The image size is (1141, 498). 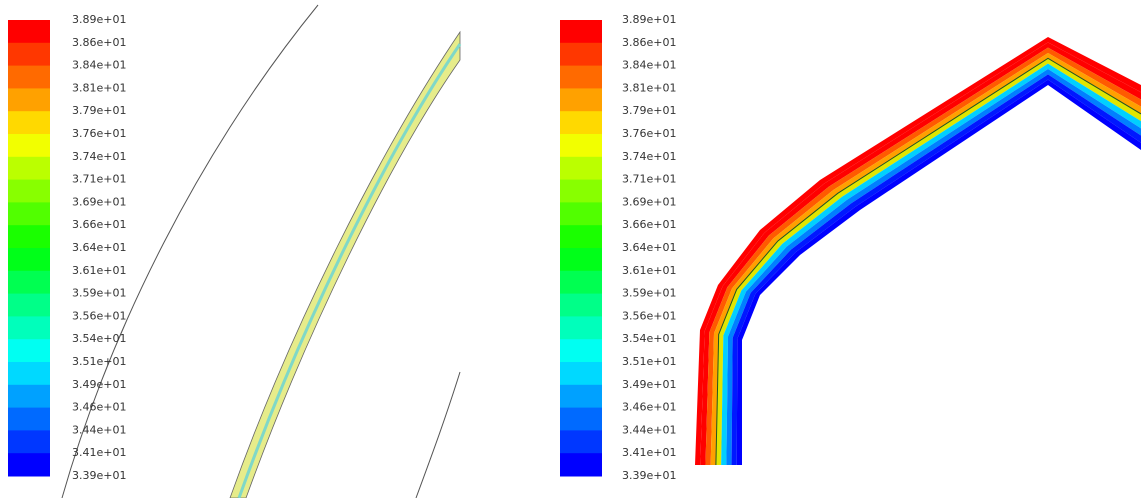 I want to click on boundary-line, so click(x=438, y=434).